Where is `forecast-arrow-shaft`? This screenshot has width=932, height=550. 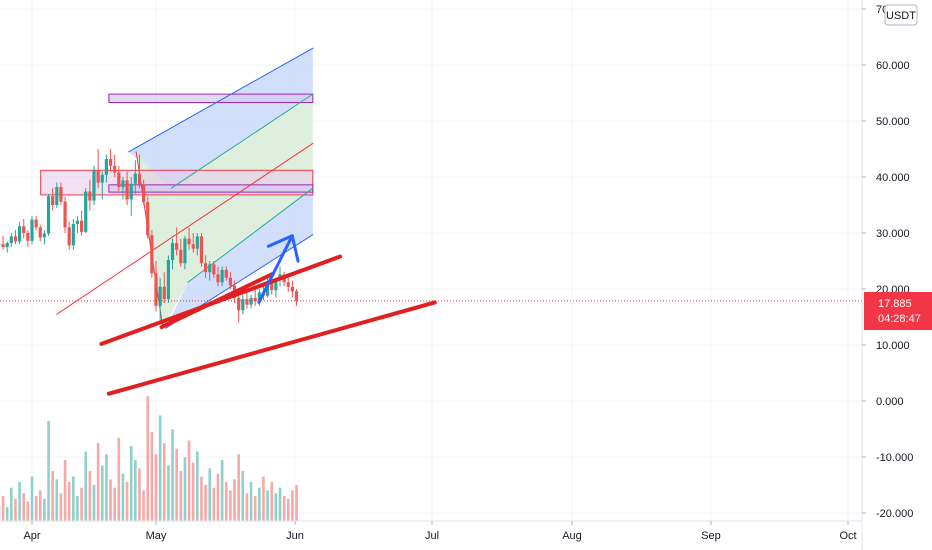 forecast-arrow-shaft is located at coordinates (275, 269).